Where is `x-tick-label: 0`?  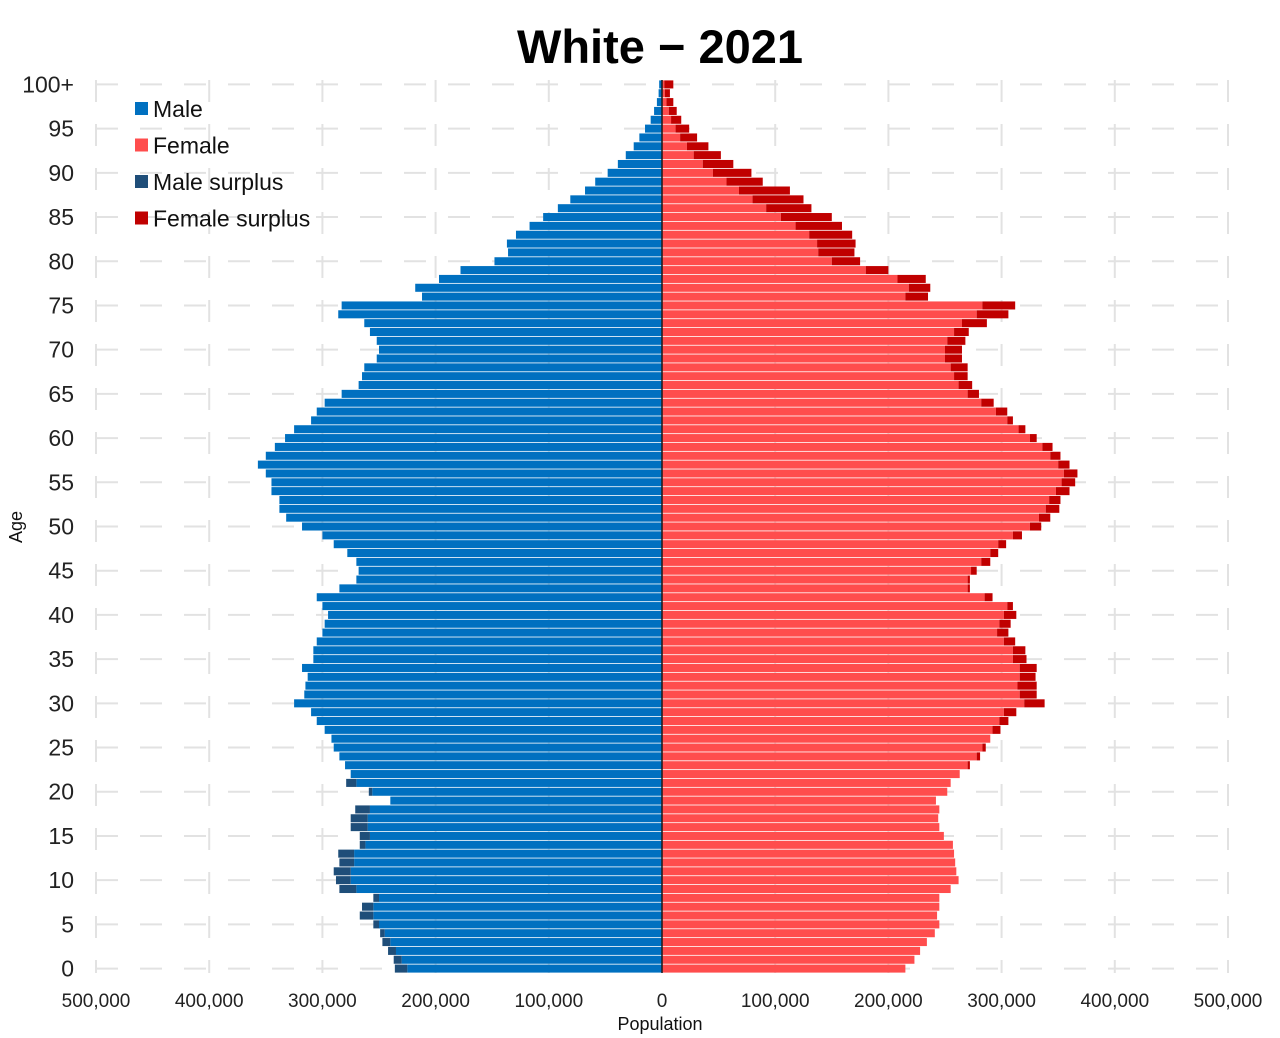 x-tick-label: 0 is located at coordinates (662, 1001).